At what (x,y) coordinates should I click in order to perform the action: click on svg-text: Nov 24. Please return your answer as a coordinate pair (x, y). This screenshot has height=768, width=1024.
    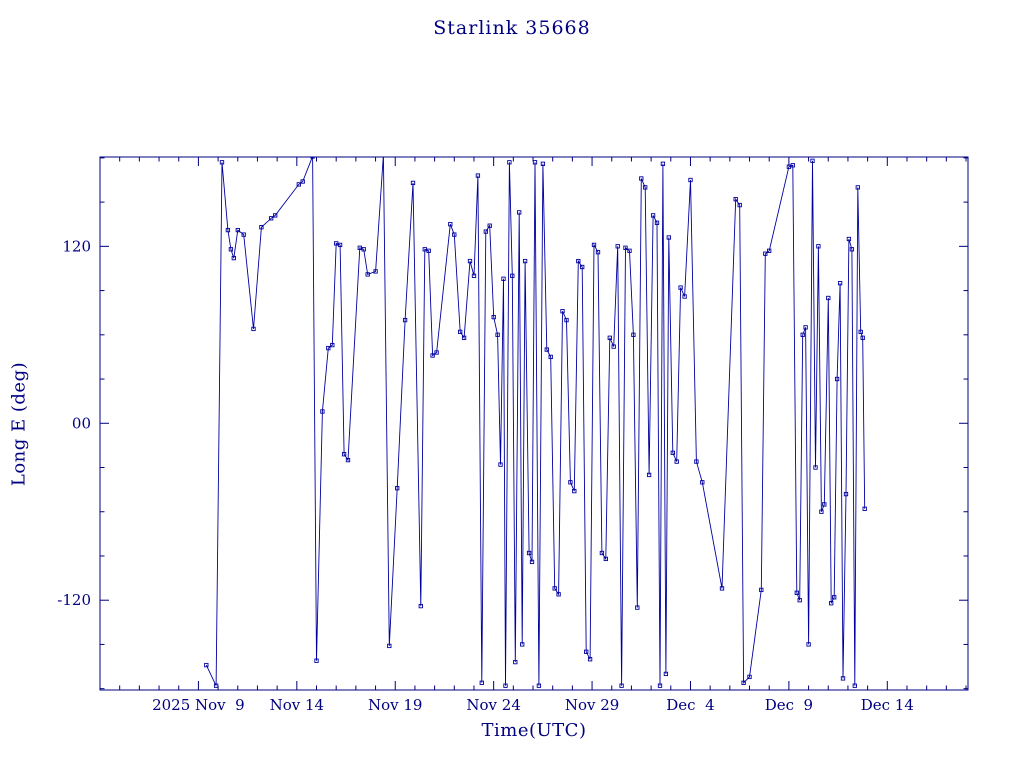
    Looking at the image, I should click on (493, 705).